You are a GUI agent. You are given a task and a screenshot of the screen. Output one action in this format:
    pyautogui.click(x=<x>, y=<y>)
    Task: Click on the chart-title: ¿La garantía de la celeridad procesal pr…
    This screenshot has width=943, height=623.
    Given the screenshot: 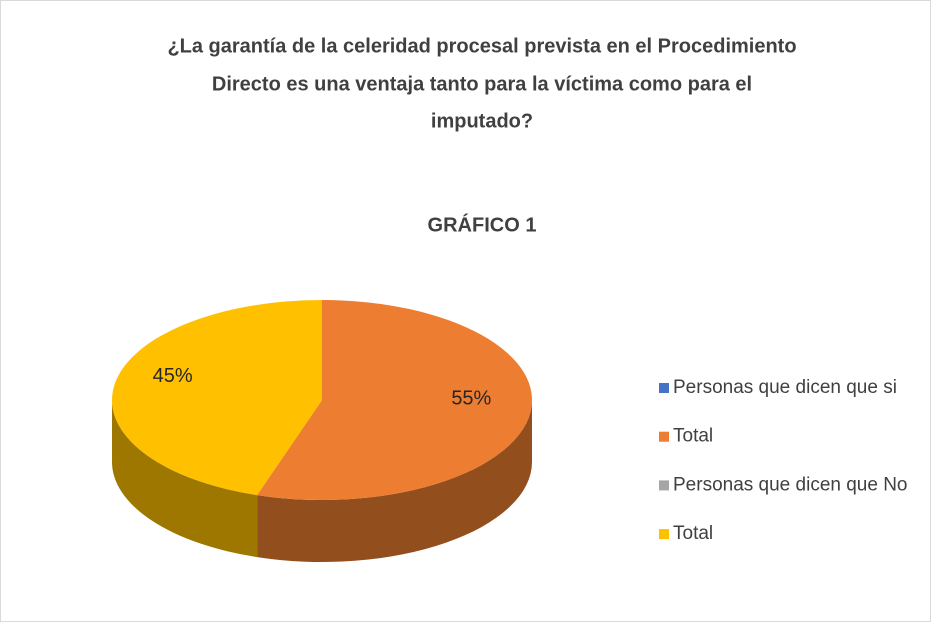 What is the action you would take?
    pyautogui.click(x=481, y=46)
    